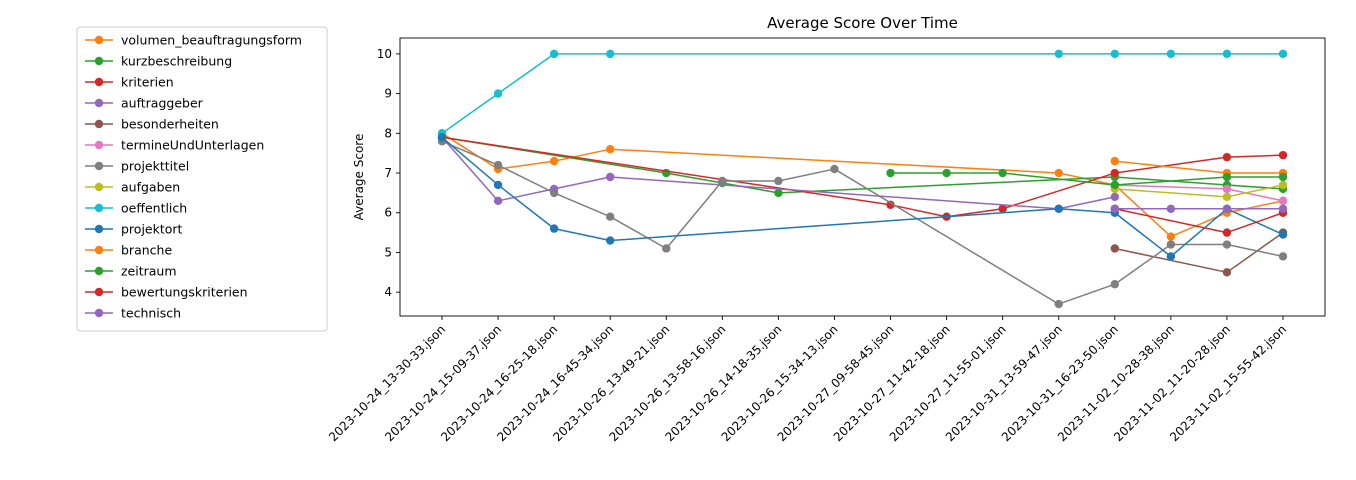  I want to click on series-auftraggeber, so click(778, 173).